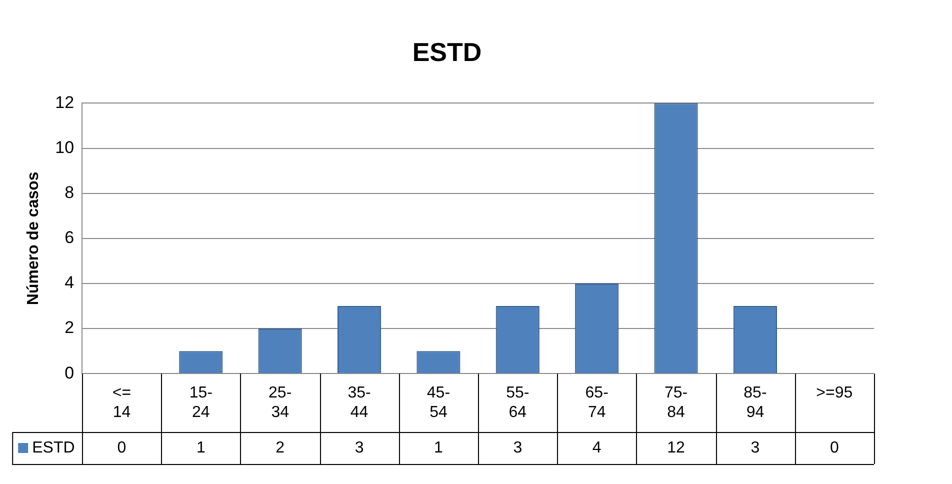  Describe the element at coordinates (69, 192) in the screenshot. I see `y-tick-label: 8` at that location.